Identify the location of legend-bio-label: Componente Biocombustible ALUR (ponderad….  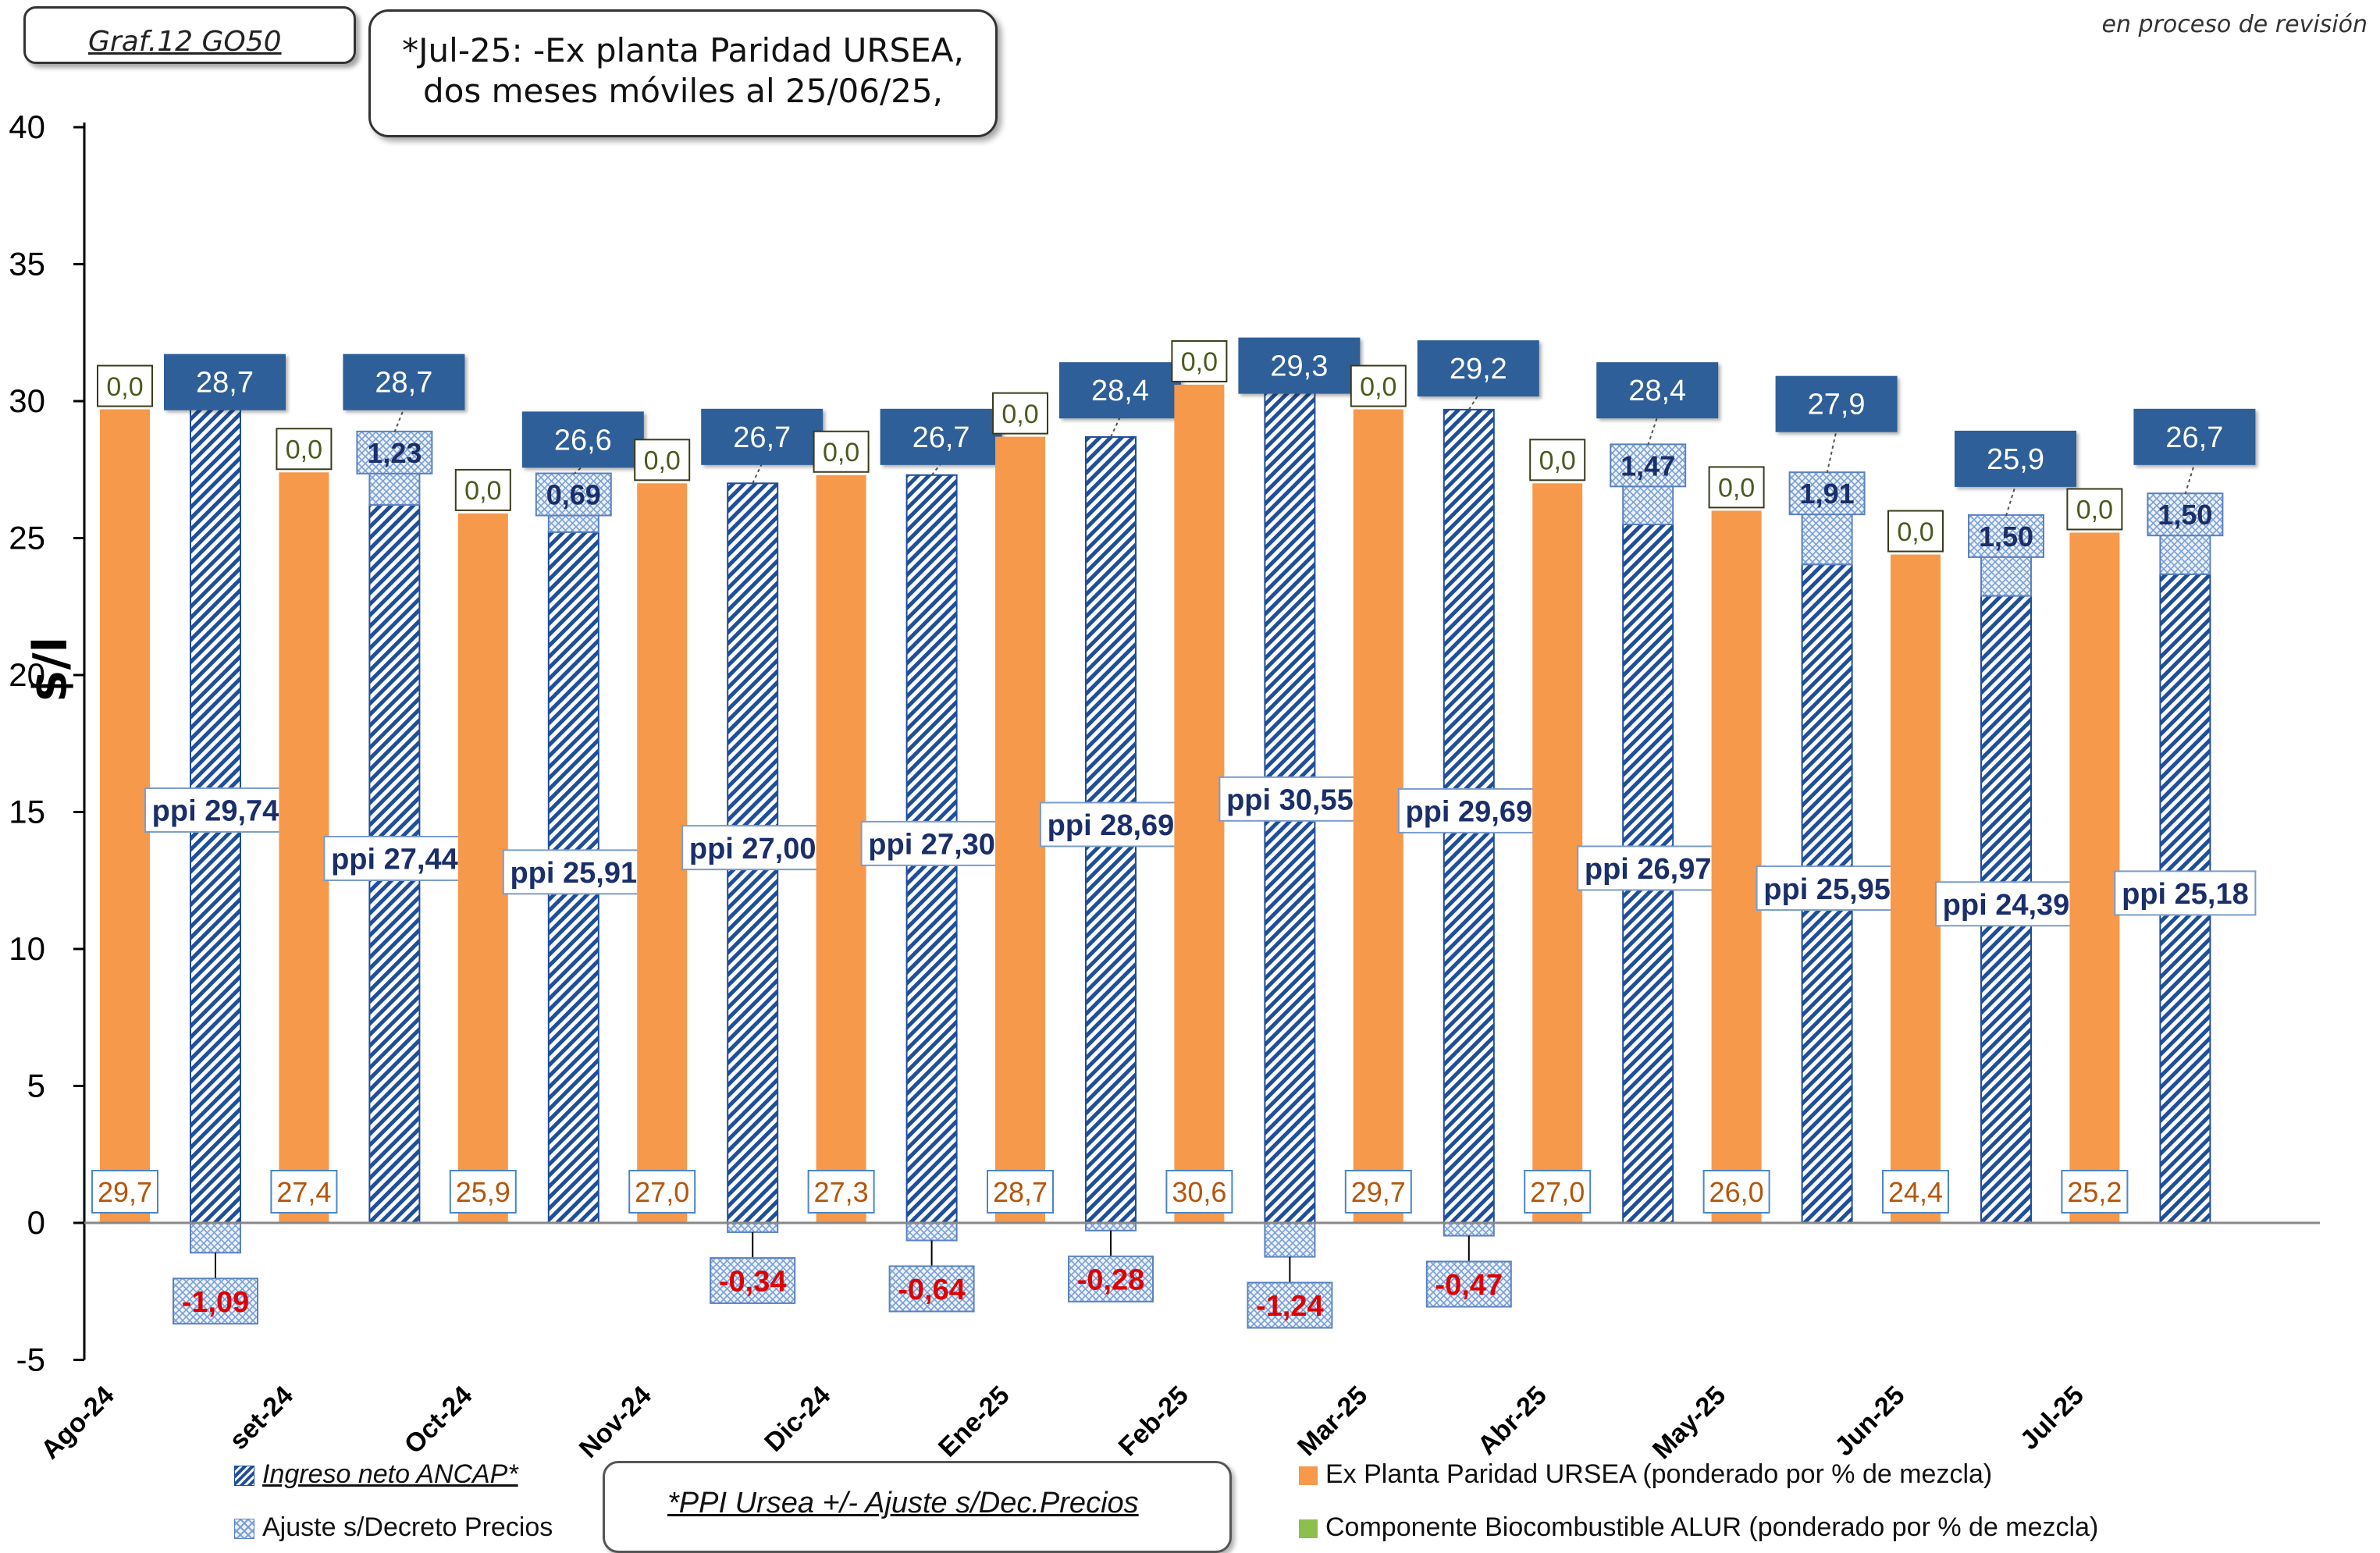
(1712, 1527).